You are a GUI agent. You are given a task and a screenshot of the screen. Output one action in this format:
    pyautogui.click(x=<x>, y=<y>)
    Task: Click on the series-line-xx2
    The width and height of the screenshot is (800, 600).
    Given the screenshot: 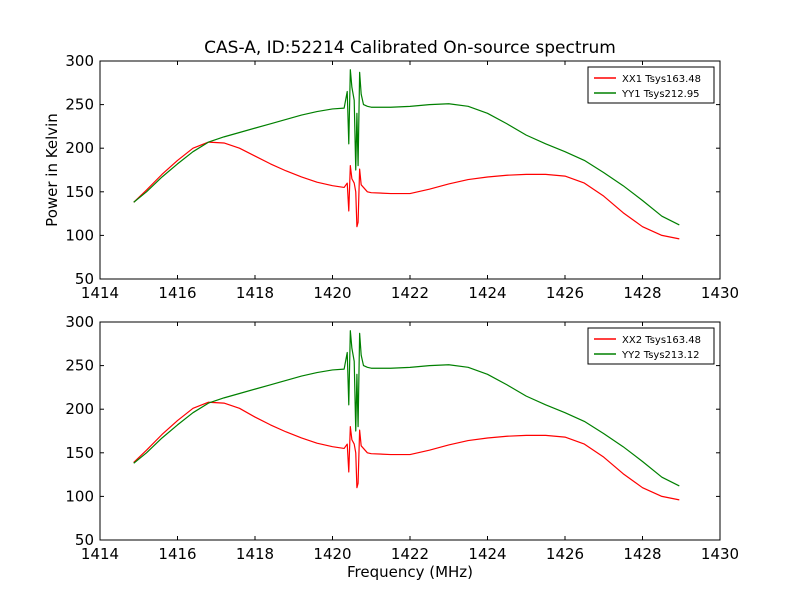 What is the action you would take?
    pyautogui.click(x=406, y=451)
    